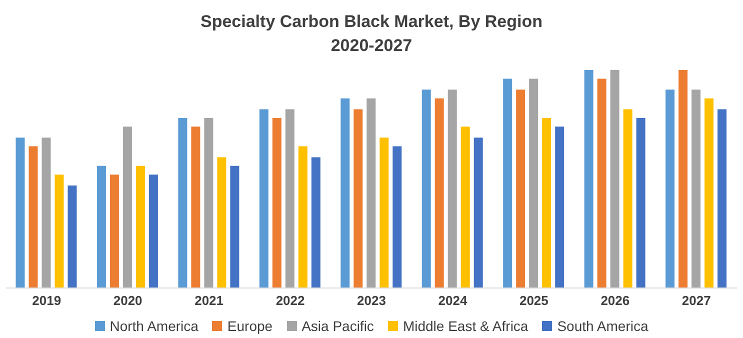 This screenshot has height=338, width=743. I want to click on x-tick-label: 2023, so click(371, 300).